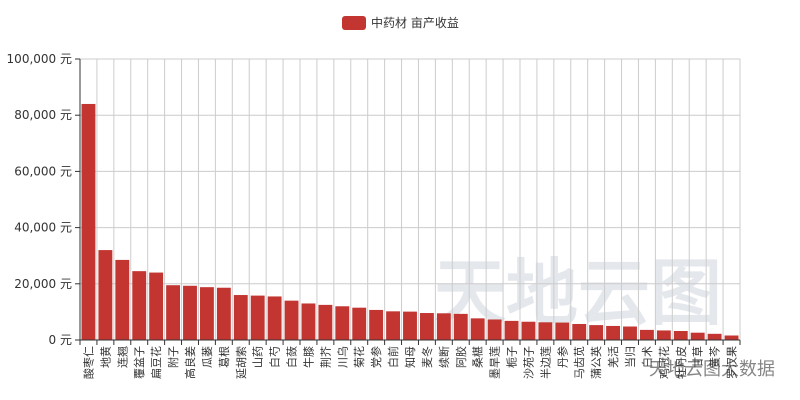  What do you see at coordinates (460, 326) in the screenshot?
I see `bar-阿胶` at bounding box center [460, 326].